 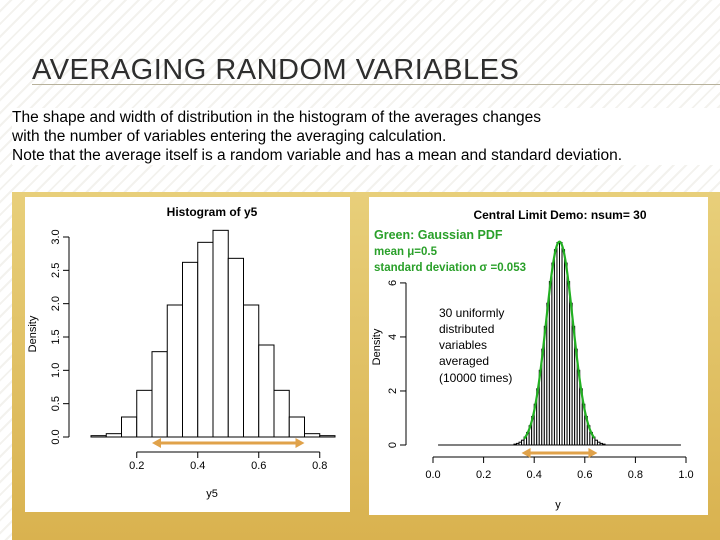 I want to click on chart2-y-tick-label: 6, so click(x=393, y=283).